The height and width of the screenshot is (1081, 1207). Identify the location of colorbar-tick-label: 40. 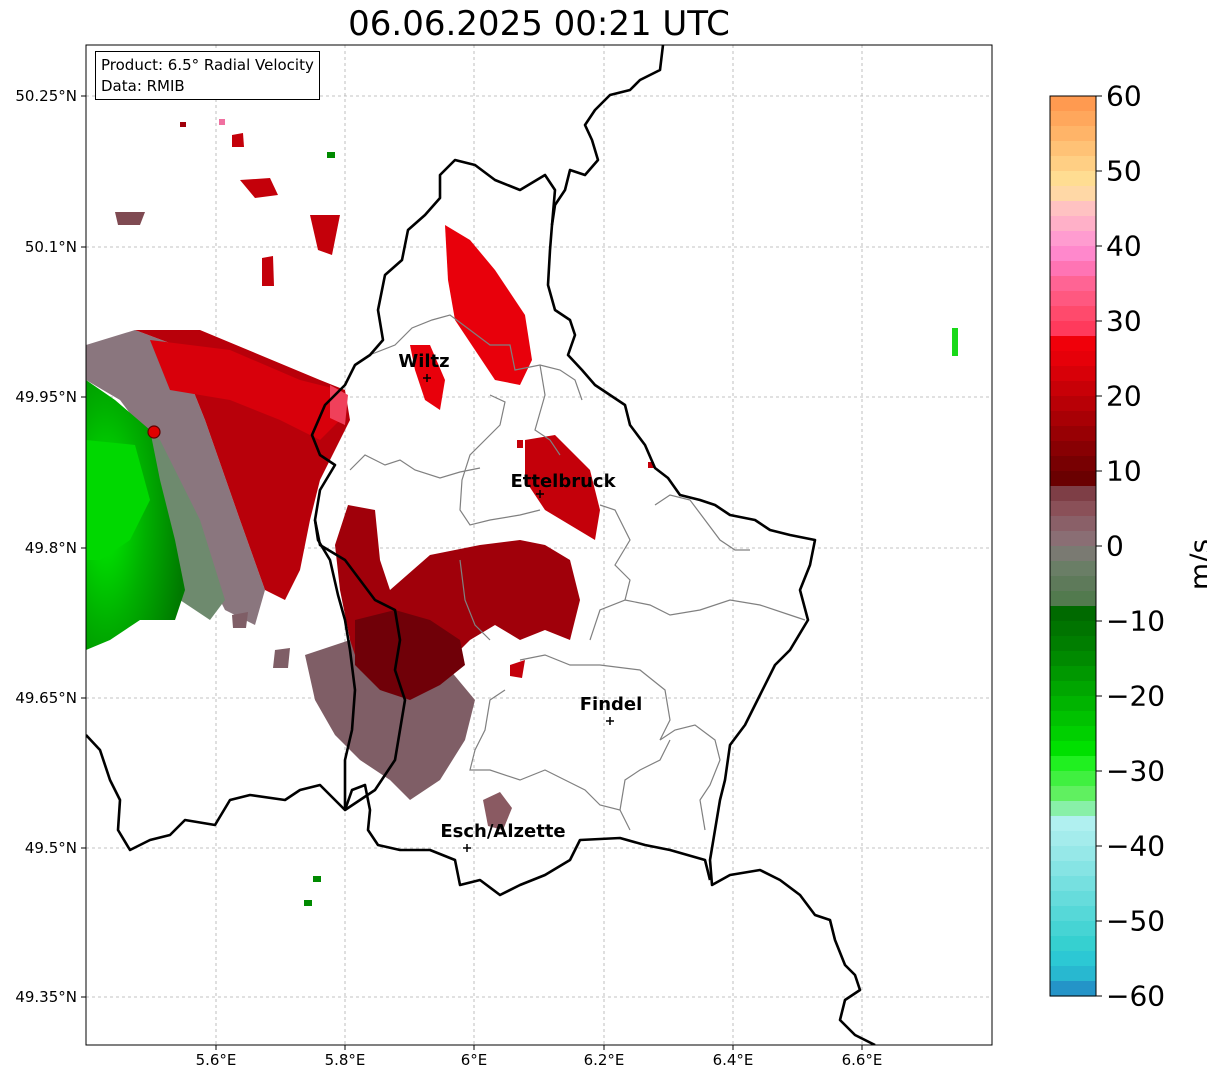
(1124, 246).